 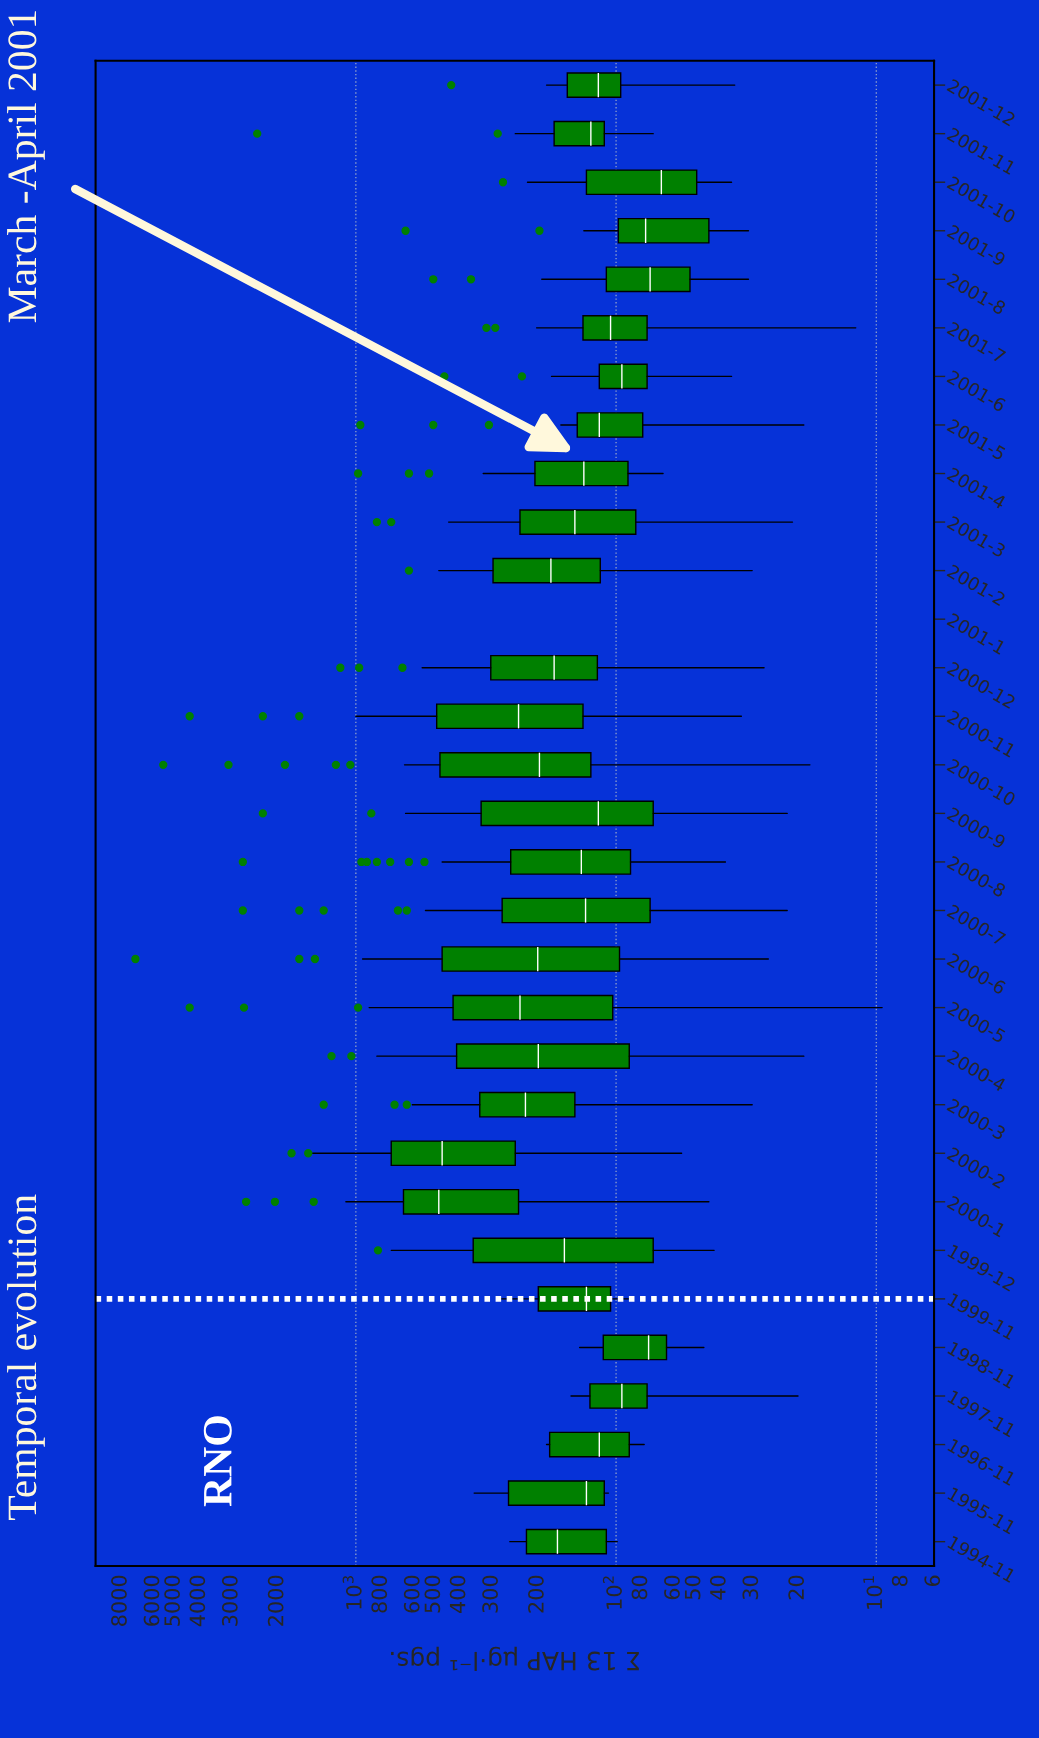 What do you see at coordinates (612, 1592) in the screenshot?
I see `x-tick-label: 10$^{2}$` at bounding box center [612, 1592].